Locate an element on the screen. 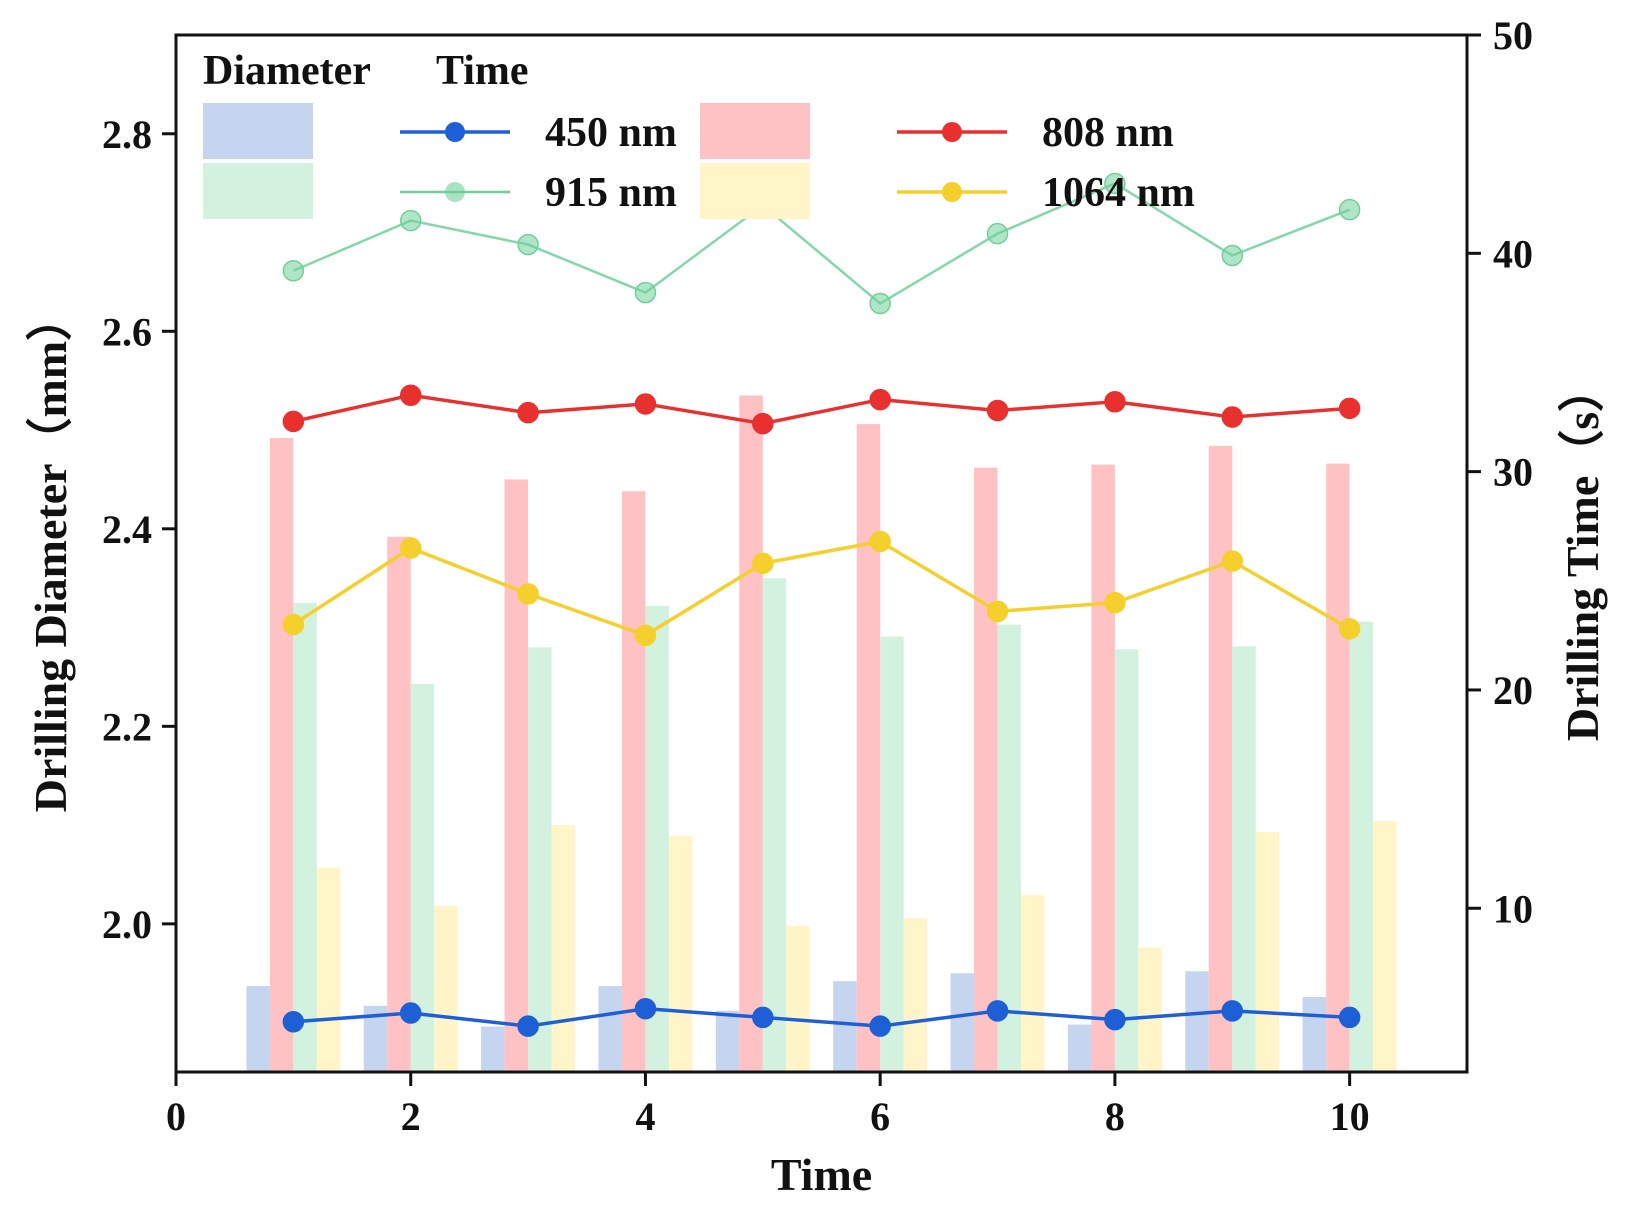 This screenshot has width=1630, height=1211. y-tick-label: 2.2 is located at coordinates (127, 726).